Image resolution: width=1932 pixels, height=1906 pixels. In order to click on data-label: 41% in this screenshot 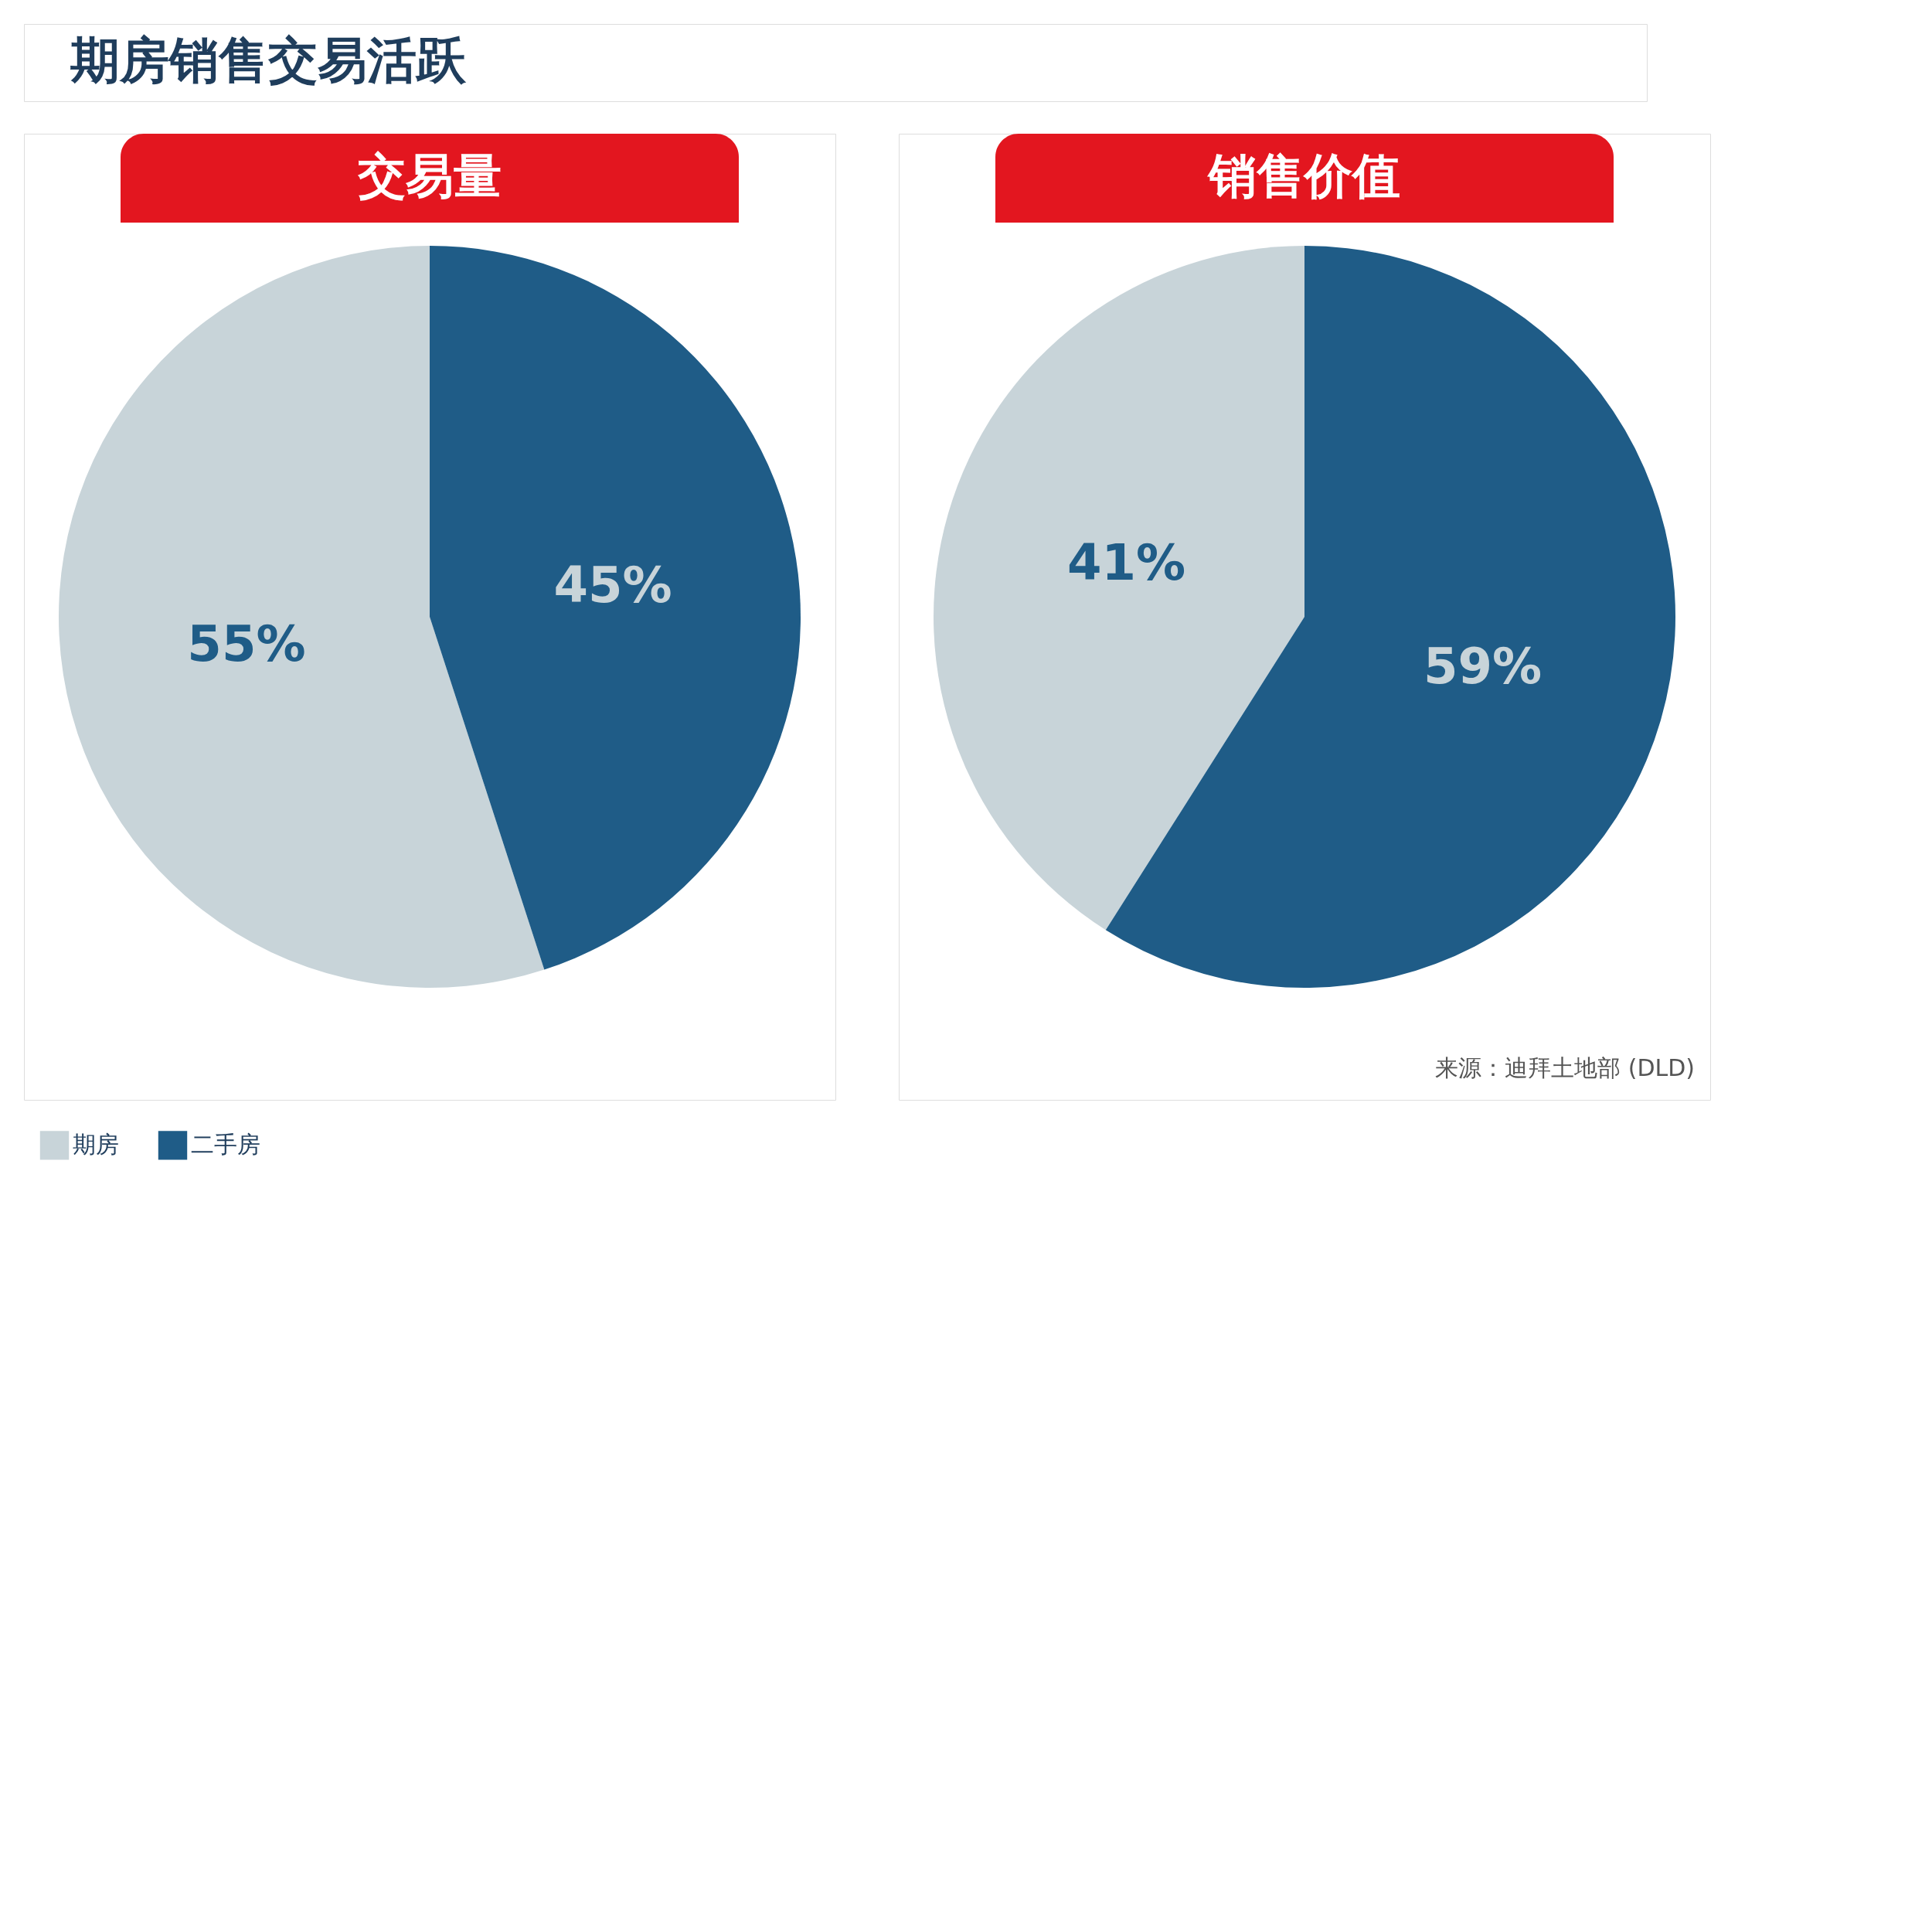, I will do `click(1126, 563)`.